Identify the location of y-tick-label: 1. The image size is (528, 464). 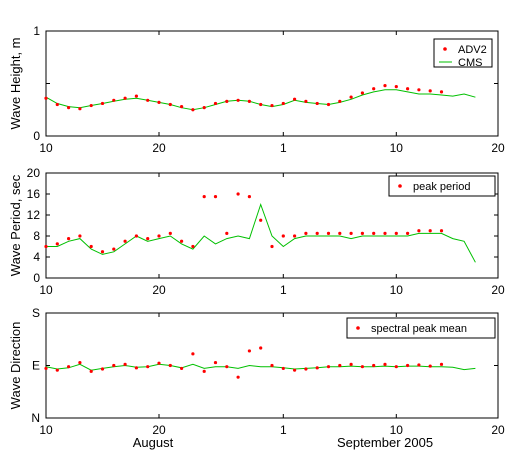
(36, 31).